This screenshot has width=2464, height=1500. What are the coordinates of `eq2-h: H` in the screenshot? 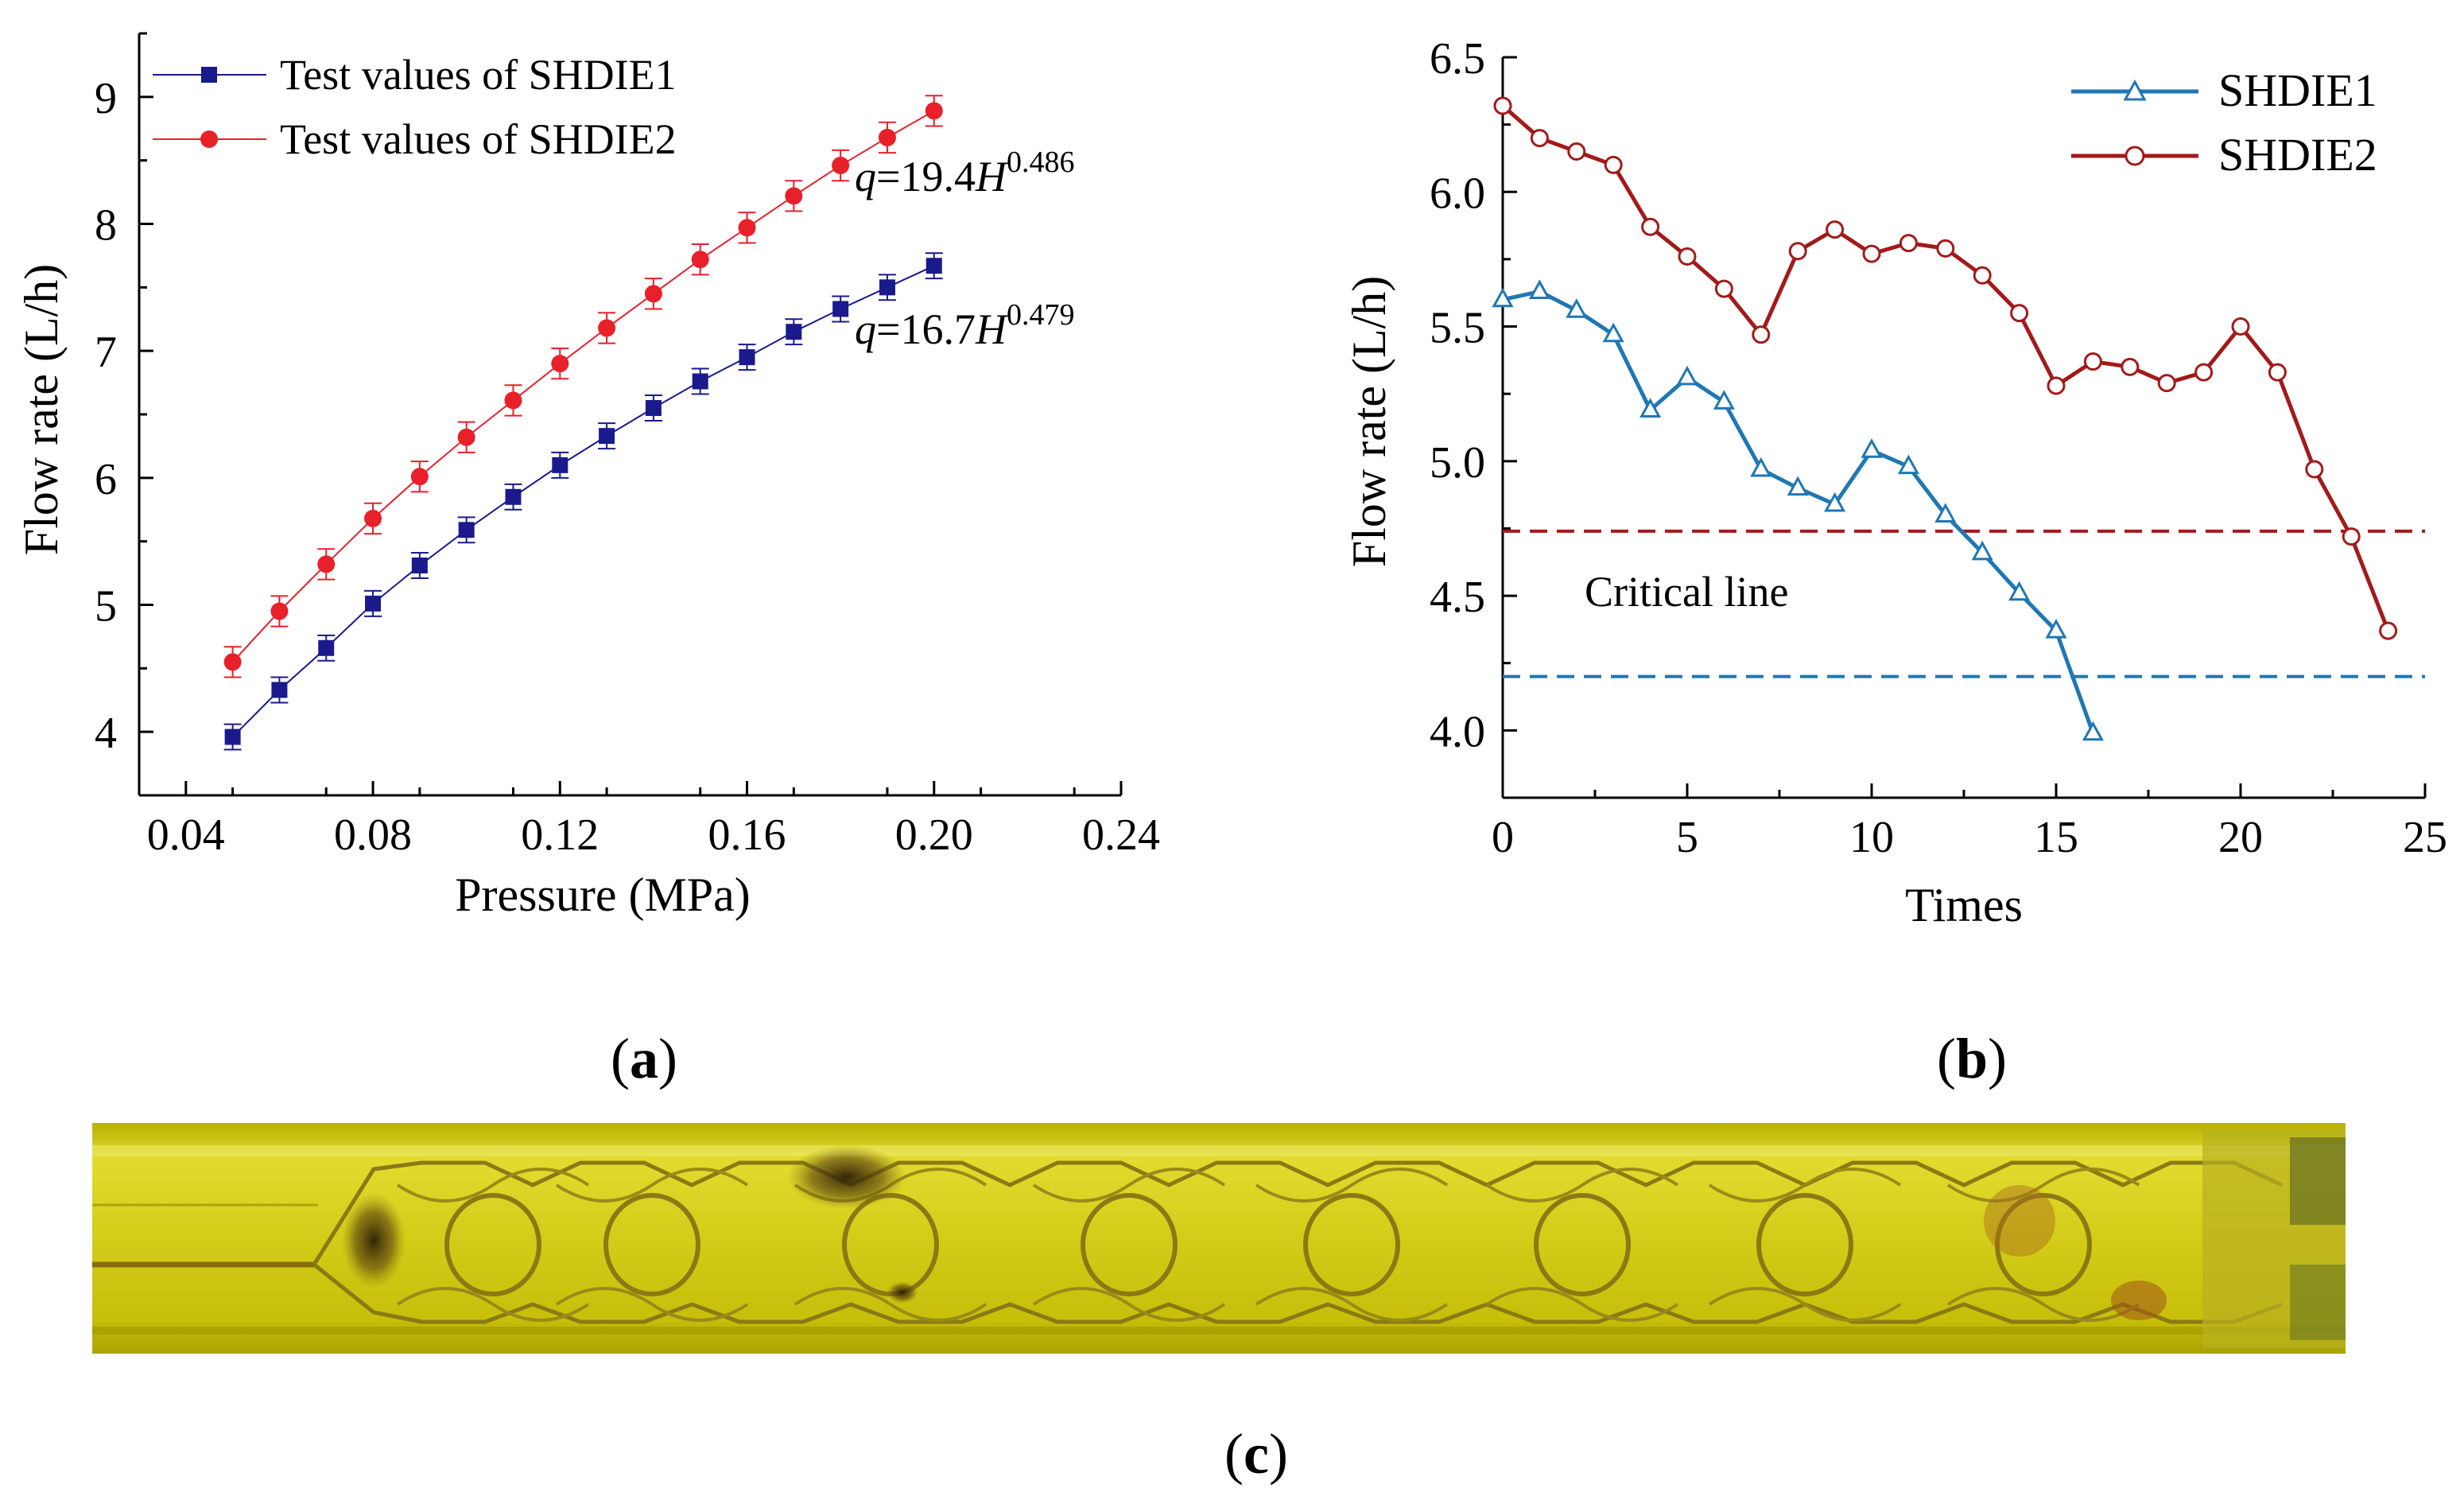 It's located at (992, 176).